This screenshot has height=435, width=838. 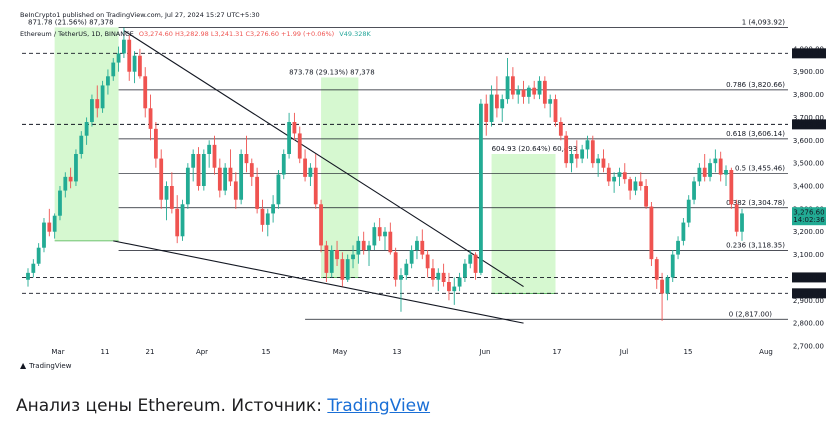 I want to click on x-tick-label: Apr, so click(x=202, y=352).